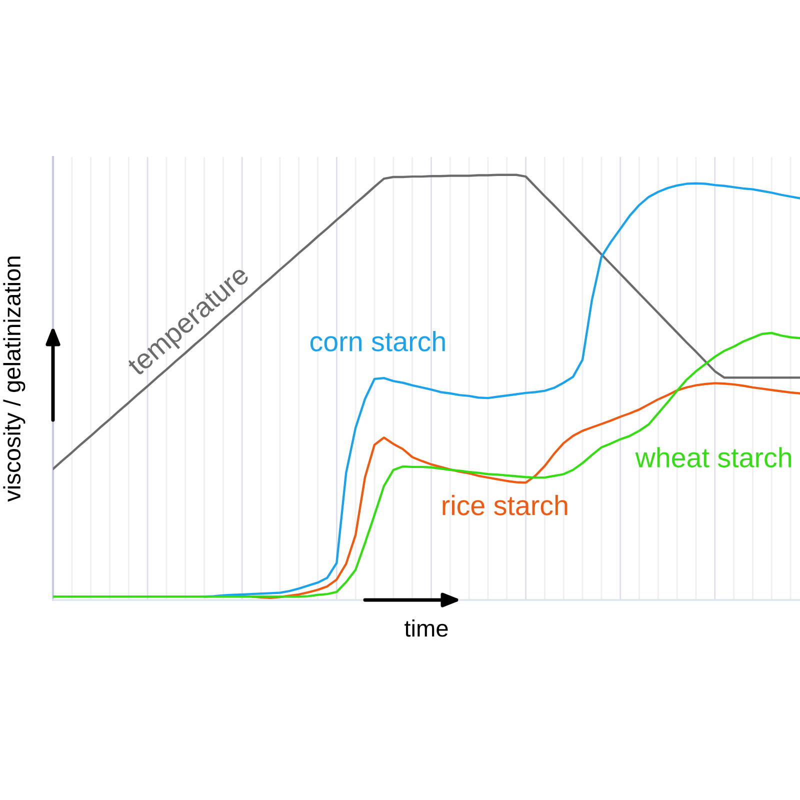 The height and width of the screenshot is (800, 800). What do you see at coordinates (713, 457) in the screenshot?
I see `series-label: wheat starch` at bounding box center [713, 457].